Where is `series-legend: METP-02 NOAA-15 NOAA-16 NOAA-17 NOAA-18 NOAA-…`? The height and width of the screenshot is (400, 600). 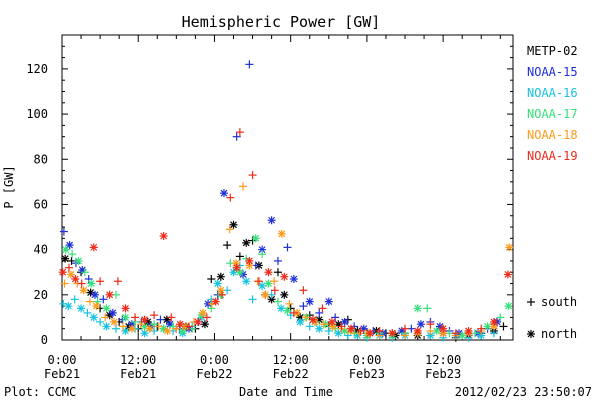
series-legend: METP-02 NOAA-15 NOAA-16 NOAA-17 NOAA-18 NOAA-… is located at coordinates (552, 103).